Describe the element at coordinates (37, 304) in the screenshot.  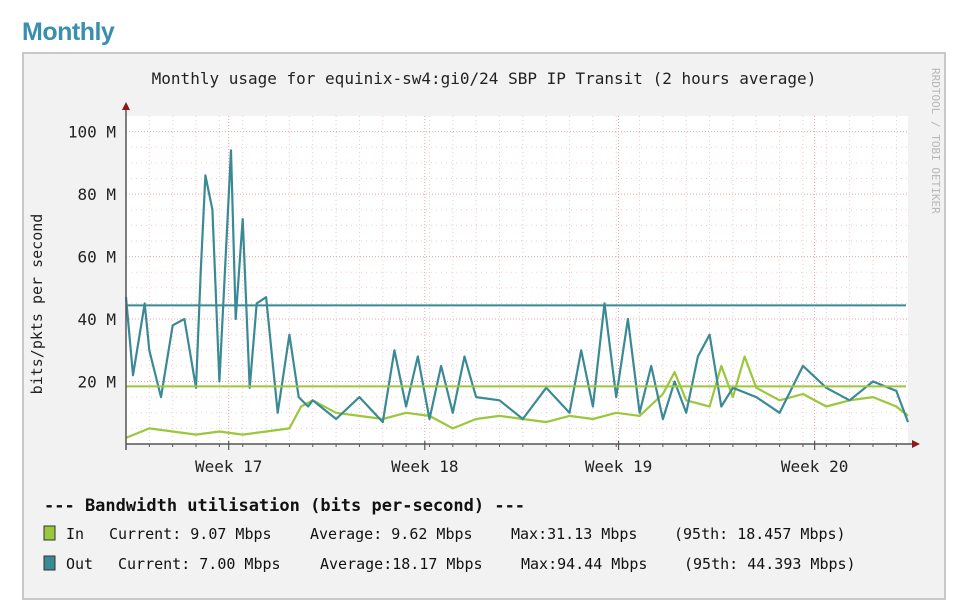
I see `y-axis-label: bits/pkts per second` at that location.